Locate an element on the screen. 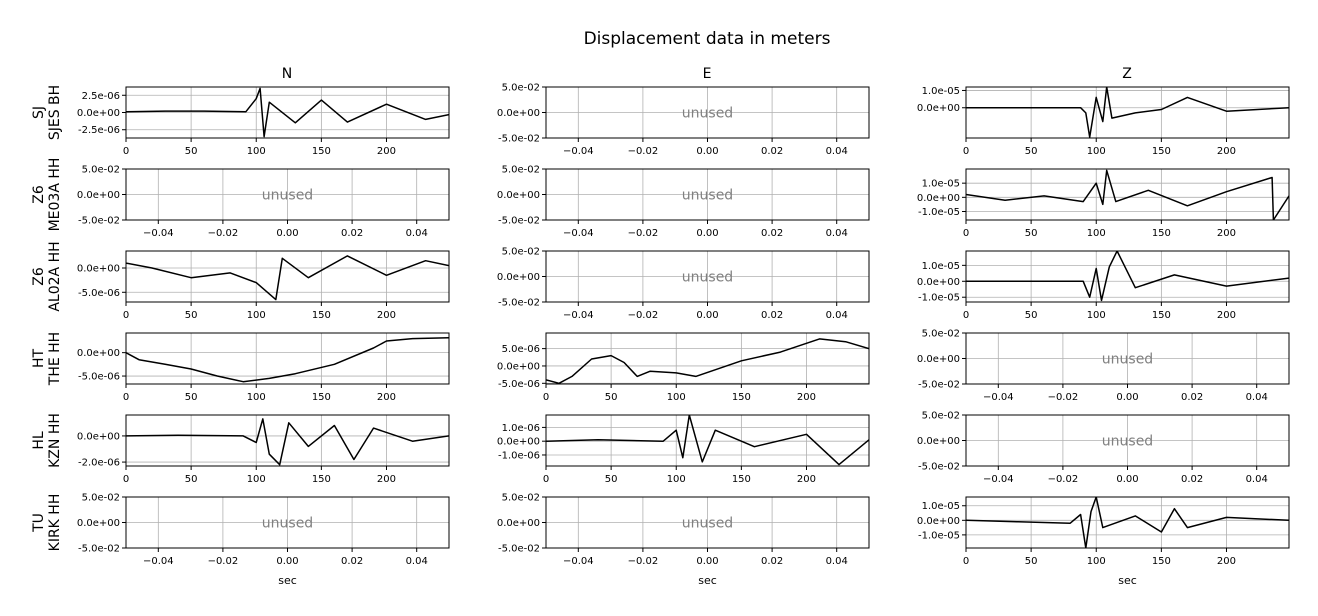 Image resolution: width=1318 pixels, height=616 pixels. panel-r2-c2: 0 50 100 150 200 1.0e-05 0.0e+00 -1.0e-05 is located at coordinates (1103, 285).